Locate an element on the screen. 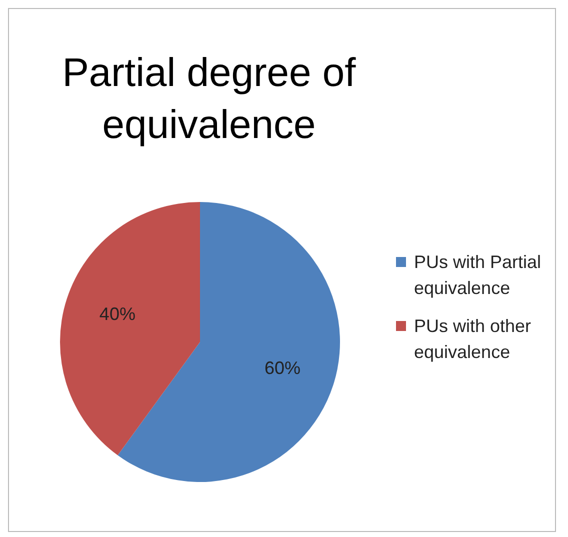 This screenshot has height=537, width=568. data-label: 40% is located at coordinates (117, 314).